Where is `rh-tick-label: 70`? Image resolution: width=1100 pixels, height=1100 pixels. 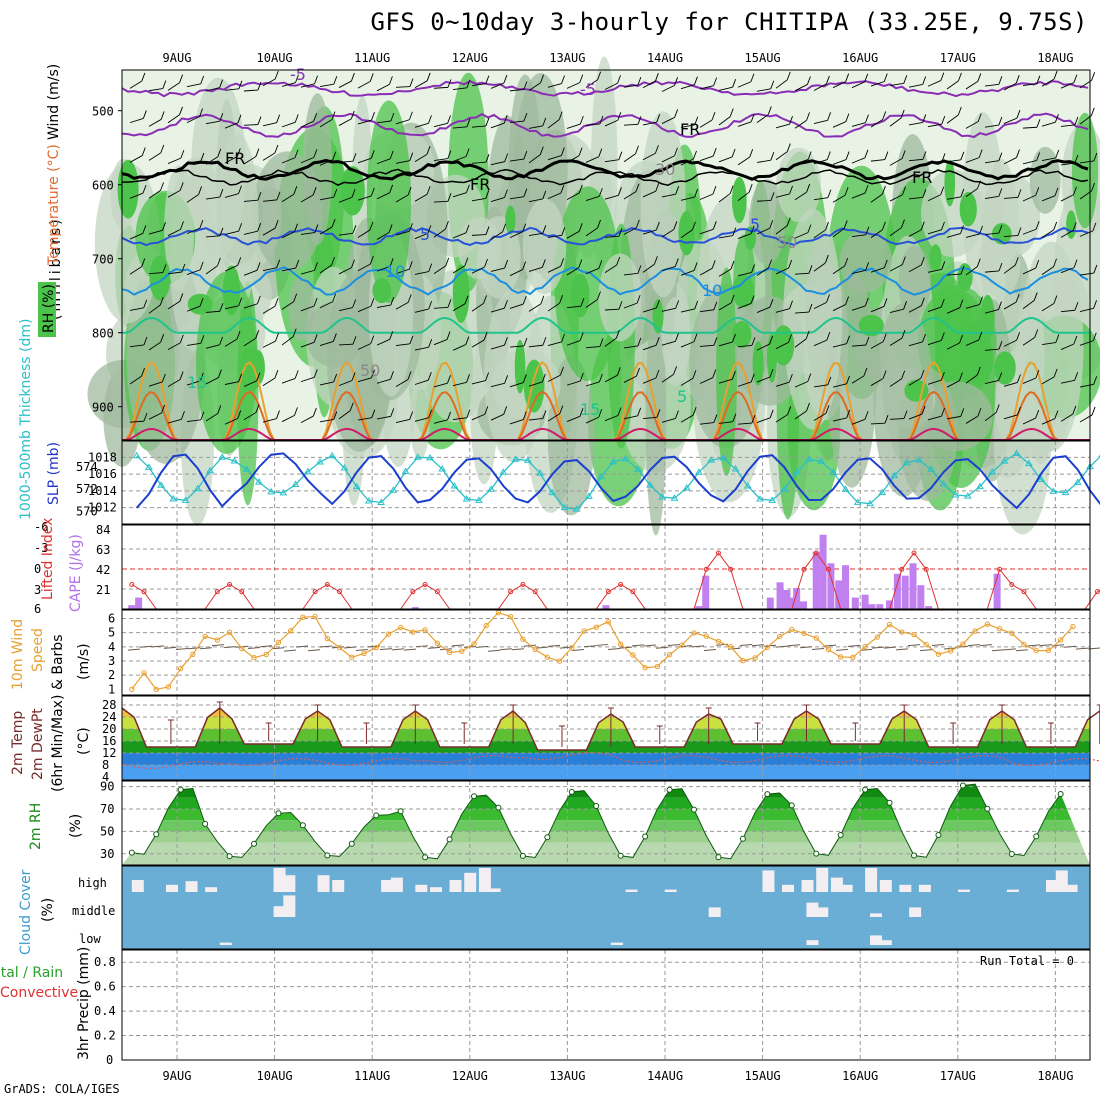 rh-tick-label: 70 is located at coordinates (107, 809).